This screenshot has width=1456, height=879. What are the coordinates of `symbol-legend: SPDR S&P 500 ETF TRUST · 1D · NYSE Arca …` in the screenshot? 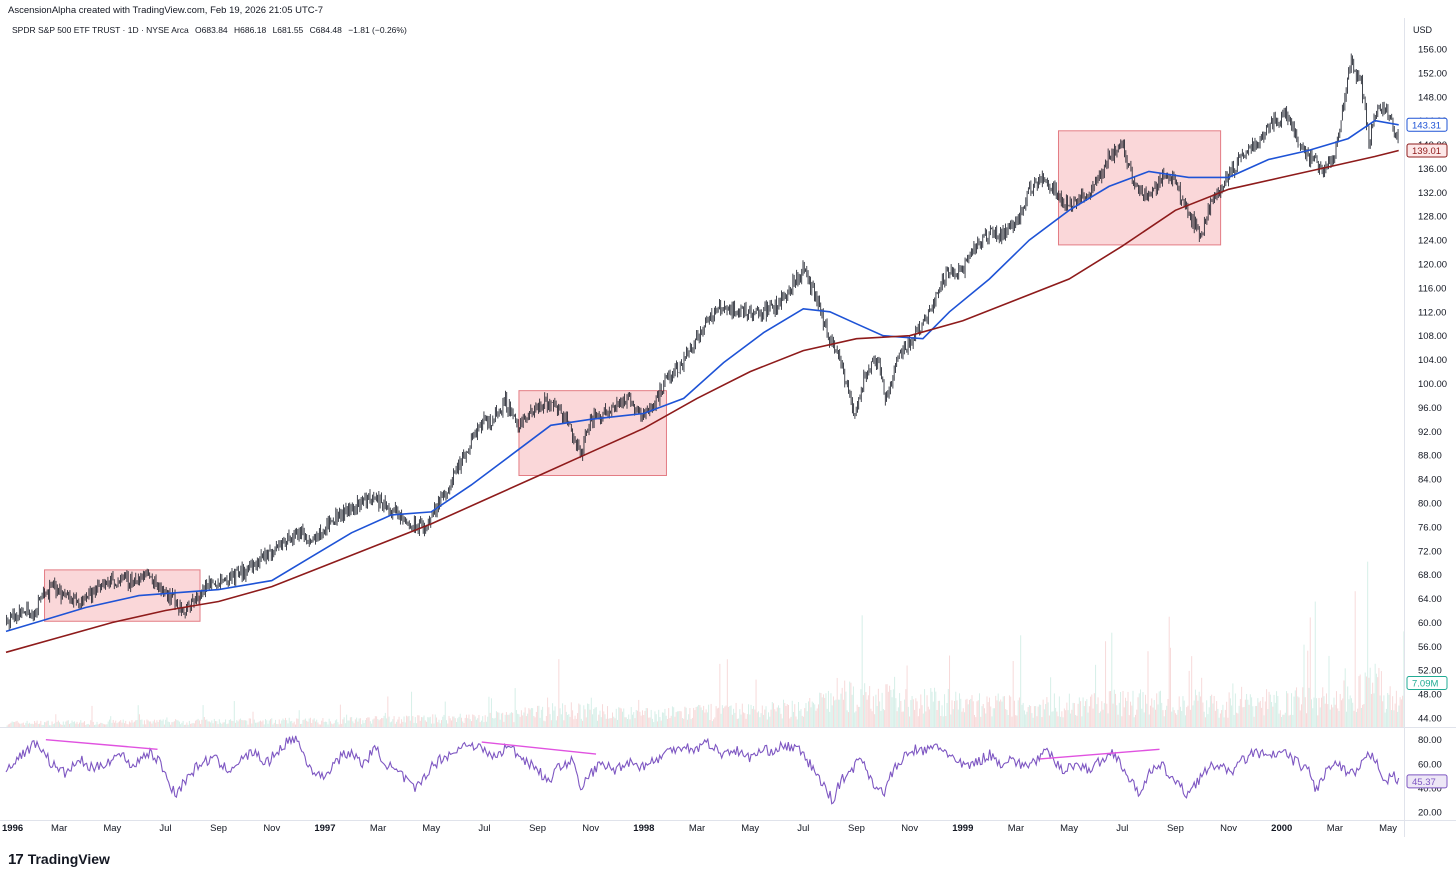 It's located at (211, 30).